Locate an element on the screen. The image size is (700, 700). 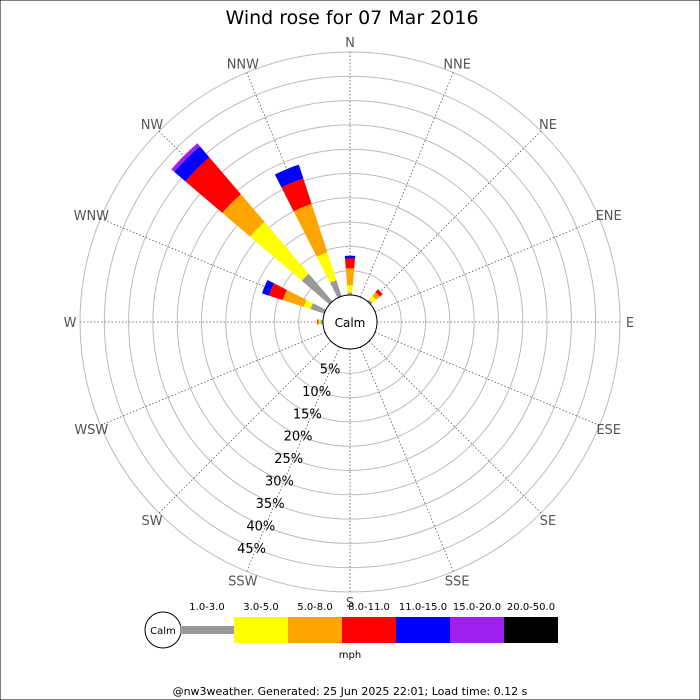
ring-labels: 5% 10% 15% 20% 25% 30% 35% 40% 45% is located at coordinates (288, 459).